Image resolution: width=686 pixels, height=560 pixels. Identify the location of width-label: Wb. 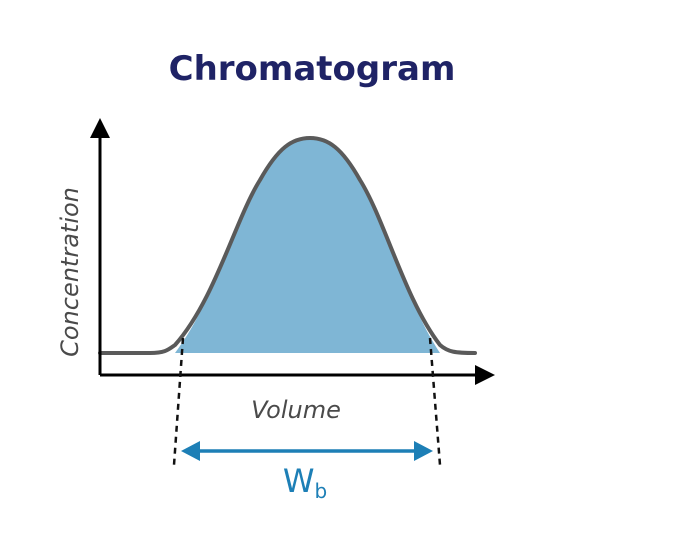
(305, 482).